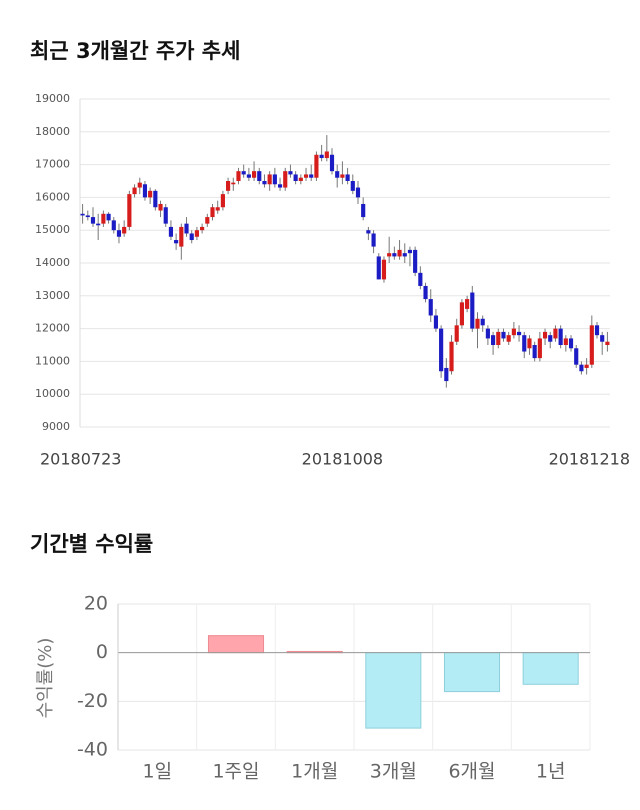  What do you see at coordinates (235, 772) in the screenshot?
I see `x-tick-label: 1주일` at bounding box center [235, 772].